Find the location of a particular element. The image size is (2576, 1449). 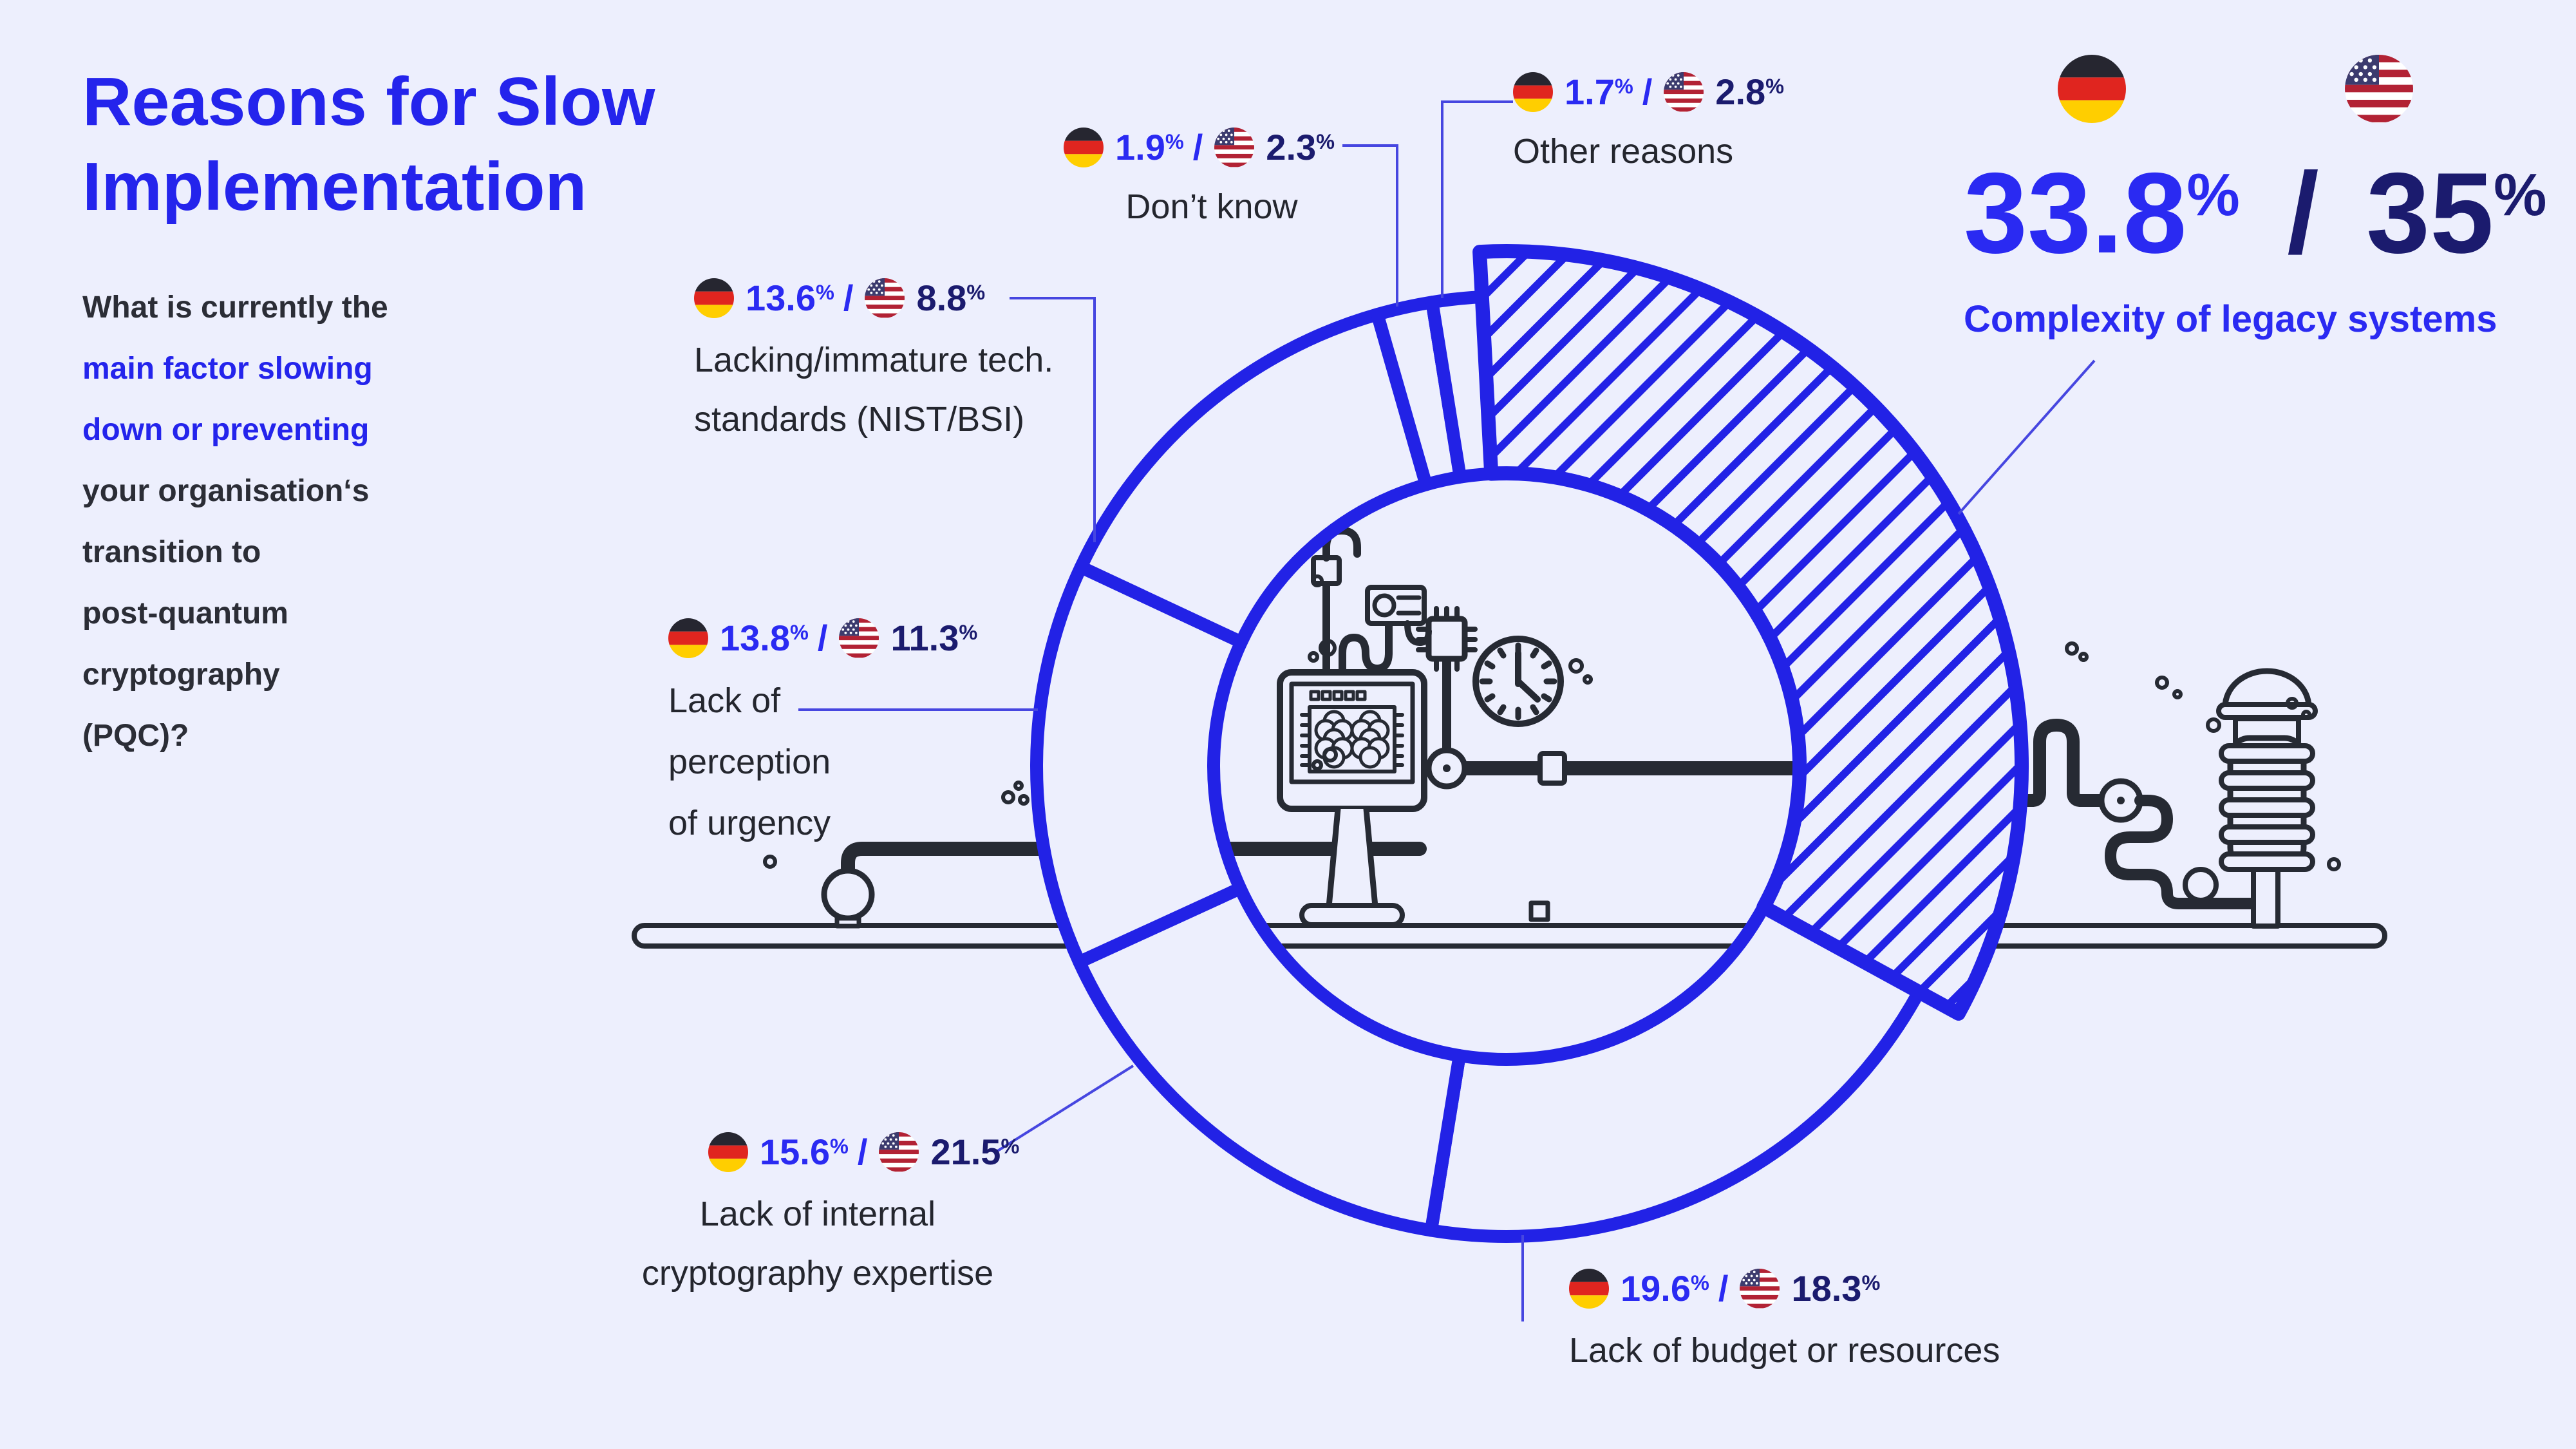

right-wire is located at coordinates (2060, 763).